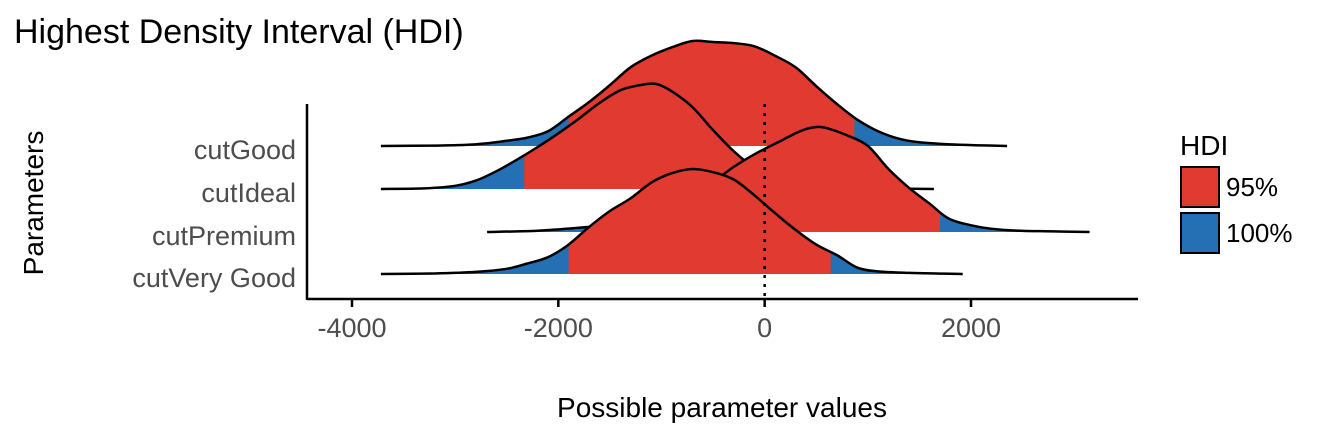 The height and width of the screenshot is (443, 1344). I want to click on x-tick-label-3: 2000, so click(971, 328).